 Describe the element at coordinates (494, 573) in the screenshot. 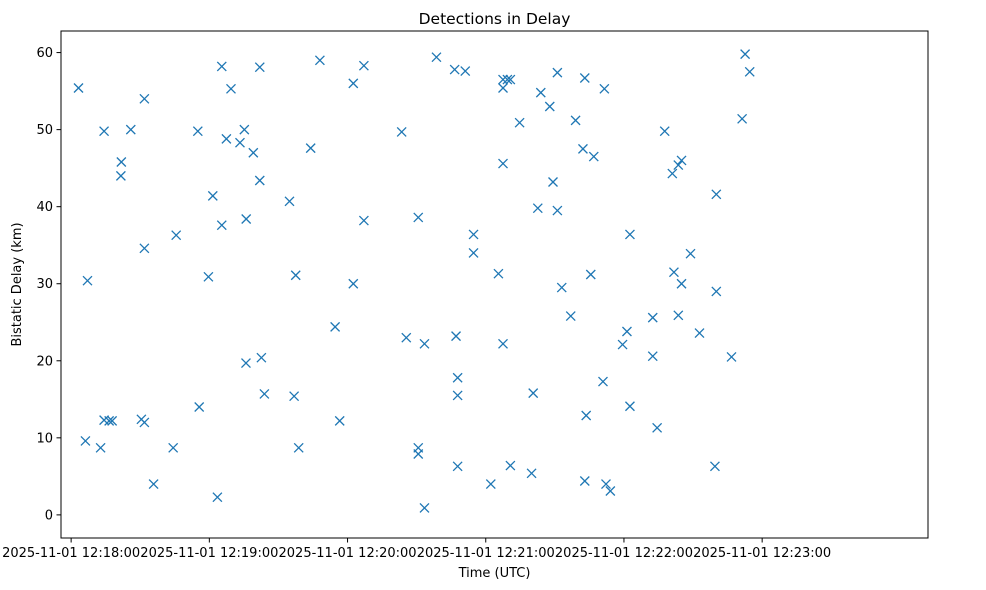

I see `x-axis-label: Time (UTC)` at that location.